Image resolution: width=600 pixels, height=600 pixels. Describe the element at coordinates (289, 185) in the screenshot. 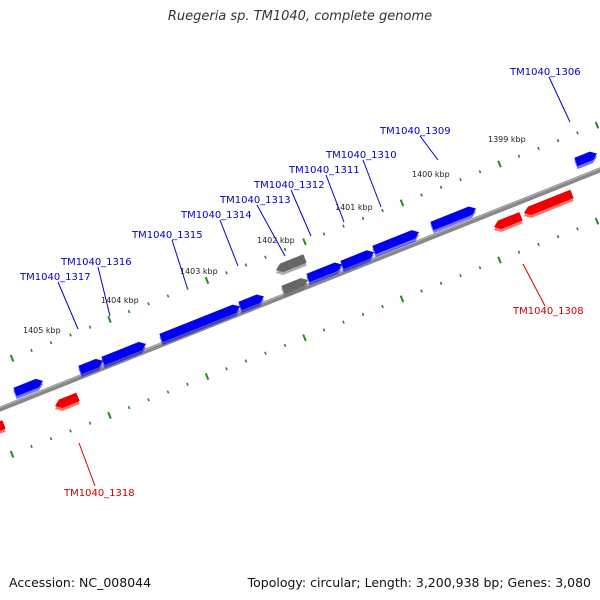

I see `gene-label-tm1040-1312: TM1040_1312` at that location.